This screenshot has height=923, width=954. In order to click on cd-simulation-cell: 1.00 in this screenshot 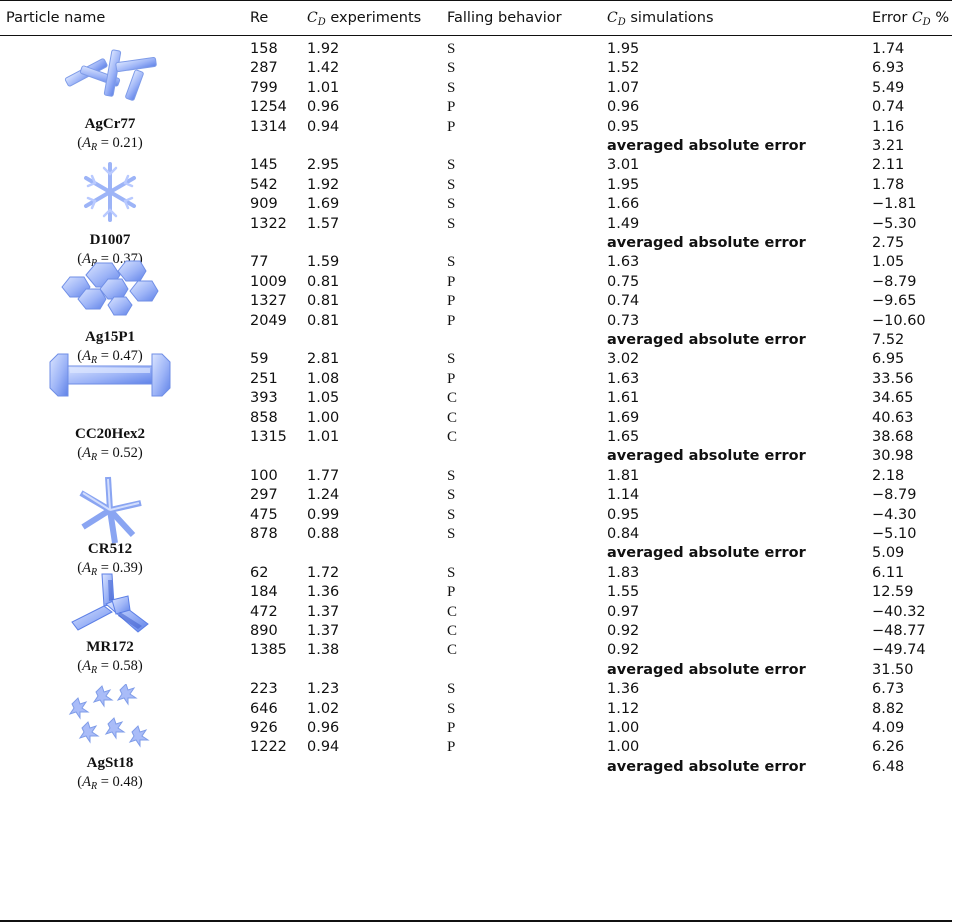, I will do `click(623, 747)`.